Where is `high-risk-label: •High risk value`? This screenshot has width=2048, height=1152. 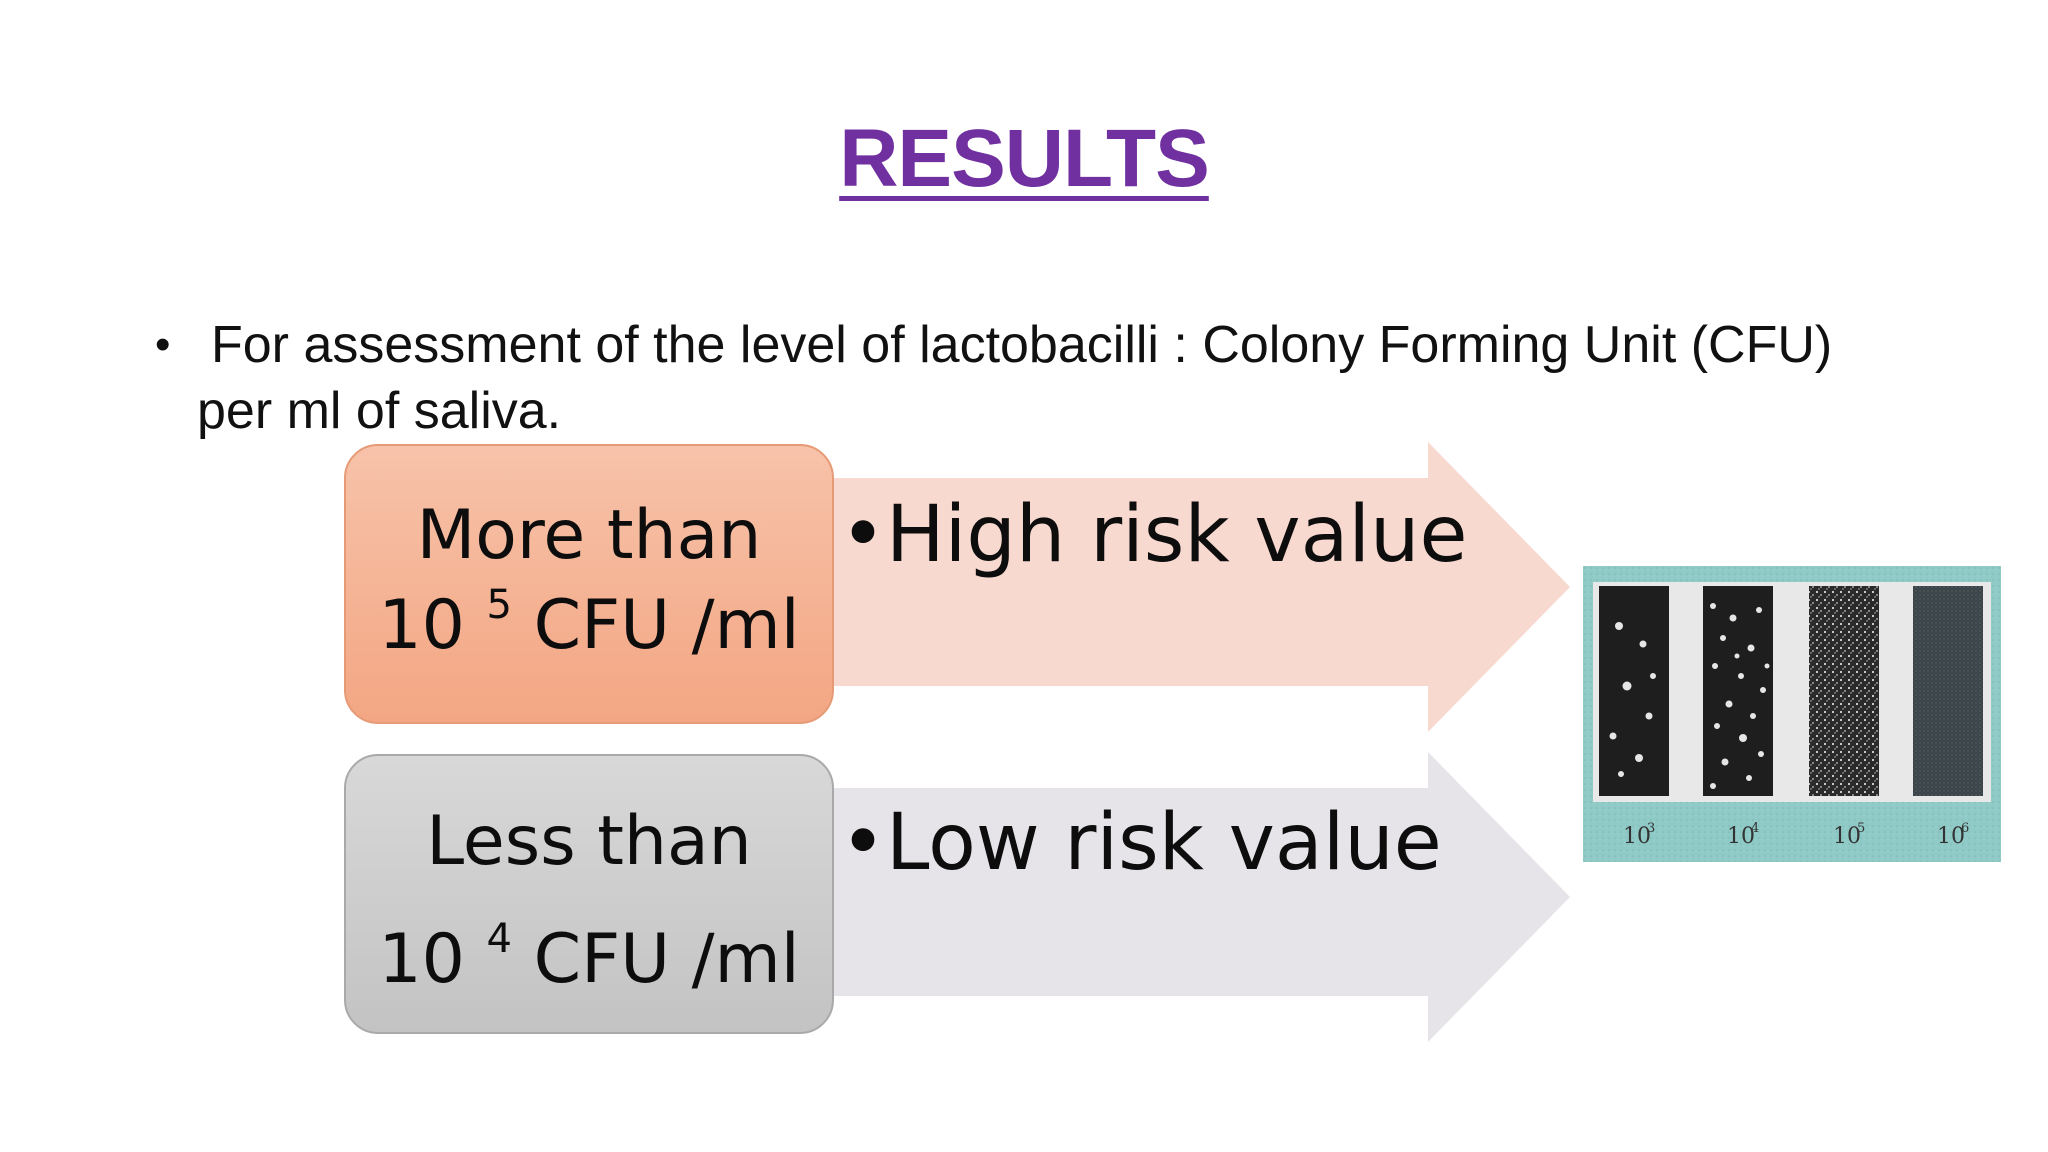 high-risk-label: •High risk value is located at coordinates (1154, 535).